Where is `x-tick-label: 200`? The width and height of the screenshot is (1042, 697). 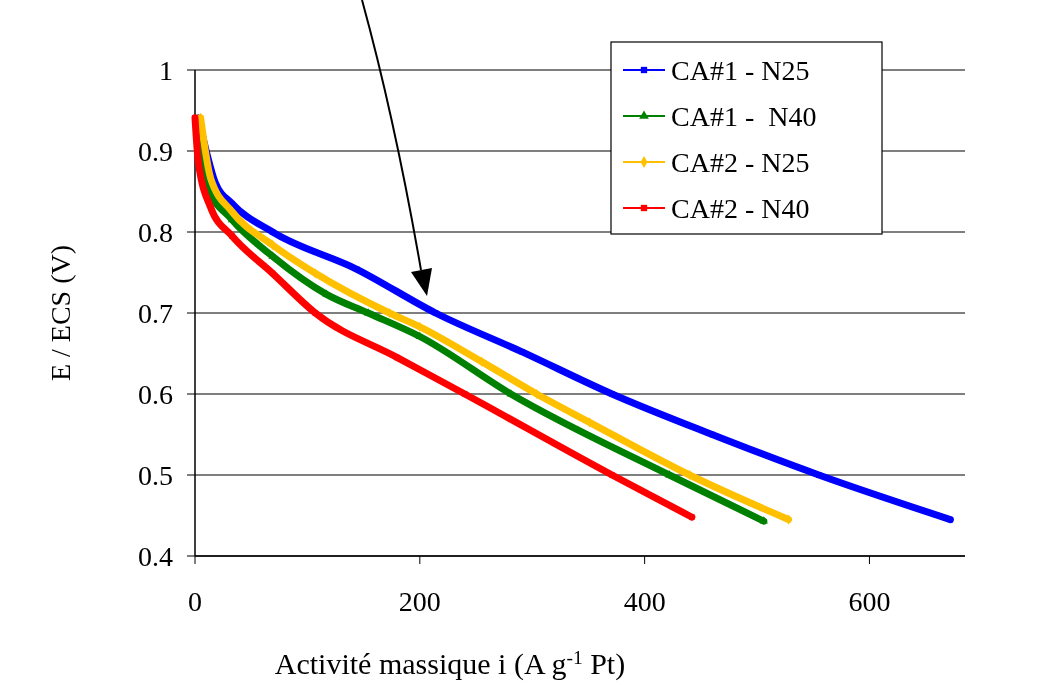
x-tick-label: 200 is located at coordinates (419, 601).